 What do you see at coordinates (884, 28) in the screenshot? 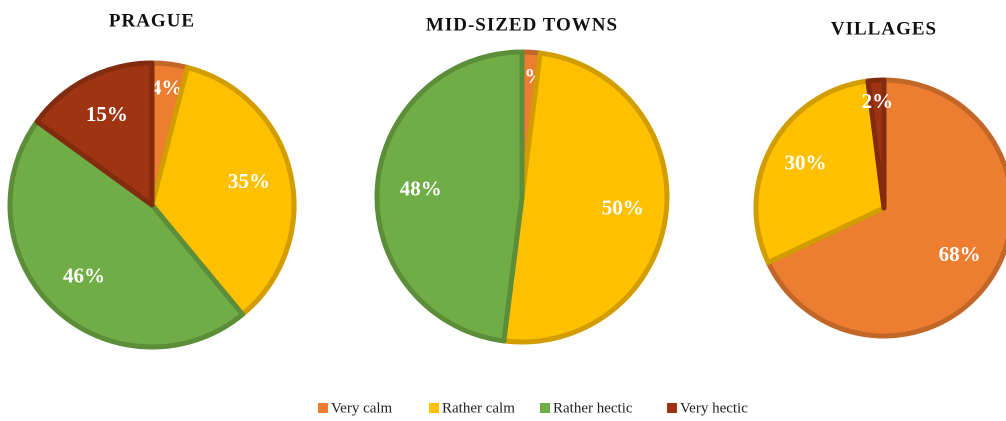
I see `chart-title: VILLAGES` at bounding box center [884, 28].